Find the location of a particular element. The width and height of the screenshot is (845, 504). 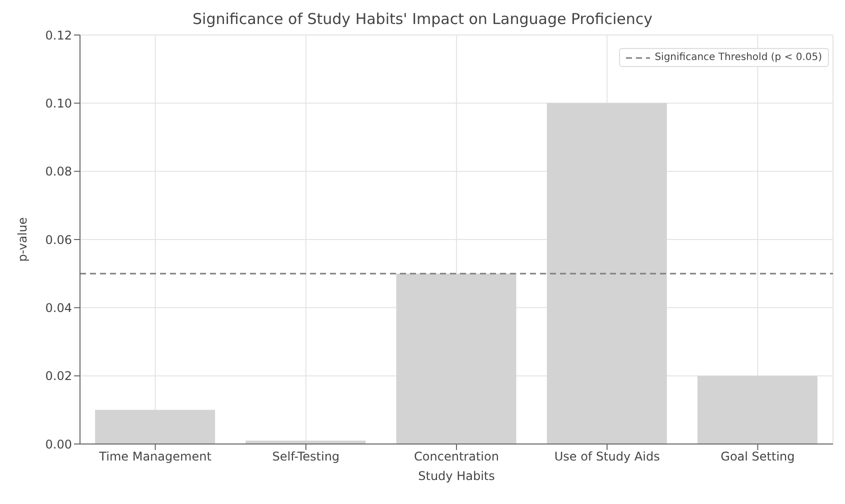

y-axis-title: p-value is located at coordinates (22, 239).